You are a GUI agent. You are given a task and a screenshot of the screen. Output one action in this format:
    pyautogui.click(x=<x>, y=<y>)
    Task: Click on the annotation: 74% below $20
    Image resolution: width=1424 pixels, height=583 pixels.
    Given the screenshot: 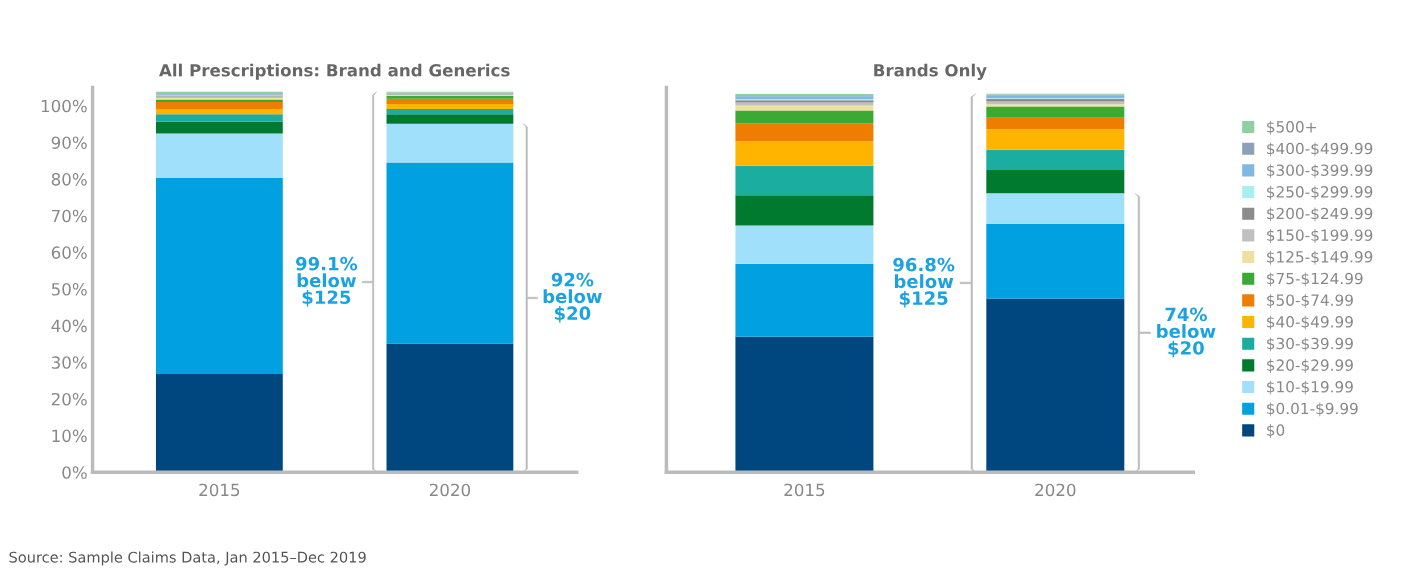 What is the action you would take?
    pyautogui.click(x=1186, y=332)
    